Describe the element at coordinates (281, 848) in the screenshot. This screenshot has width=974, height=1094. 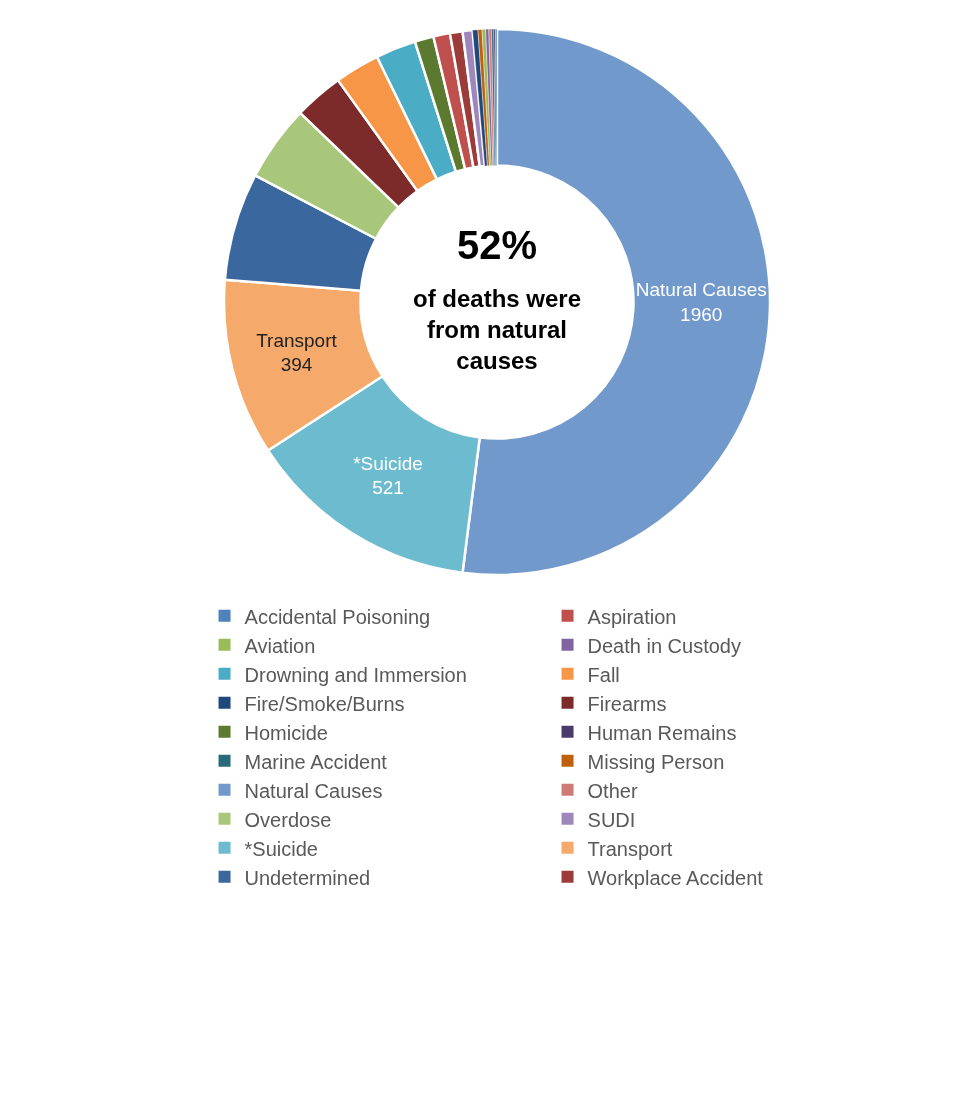
I see `legend-label: *Suicide` at that location.